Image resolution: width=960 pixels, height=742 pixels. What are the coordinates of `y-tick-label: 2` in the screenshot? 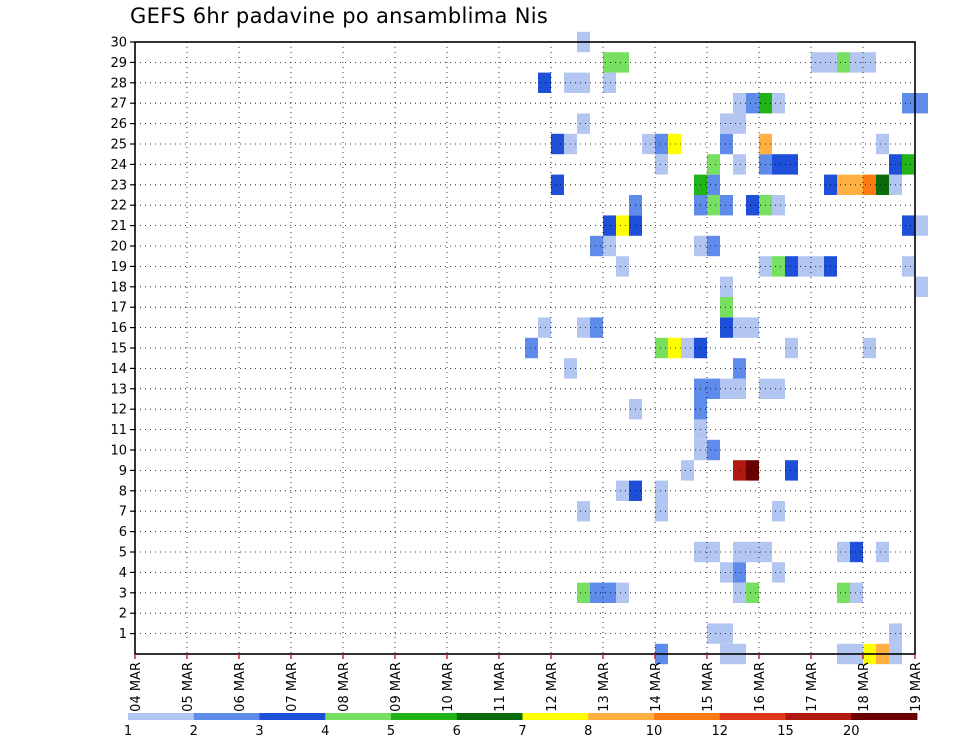 It's located at (123, 614).